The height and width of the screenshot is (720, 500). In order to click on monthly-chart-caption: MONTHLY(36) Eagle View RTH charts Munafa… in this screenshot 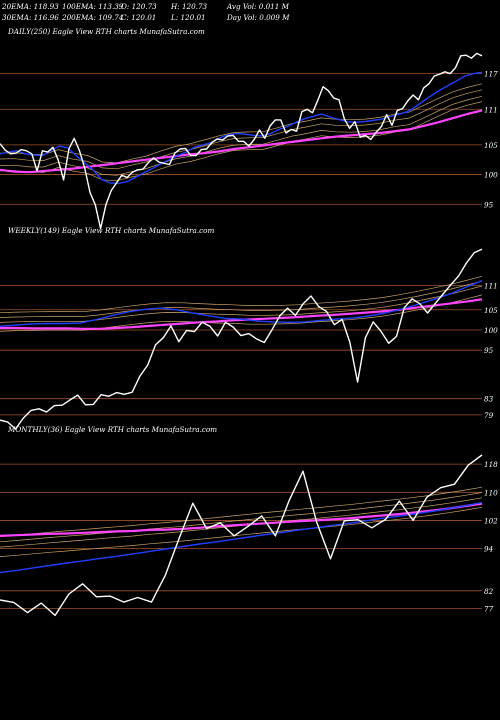, I will do `click(112, 429)`.